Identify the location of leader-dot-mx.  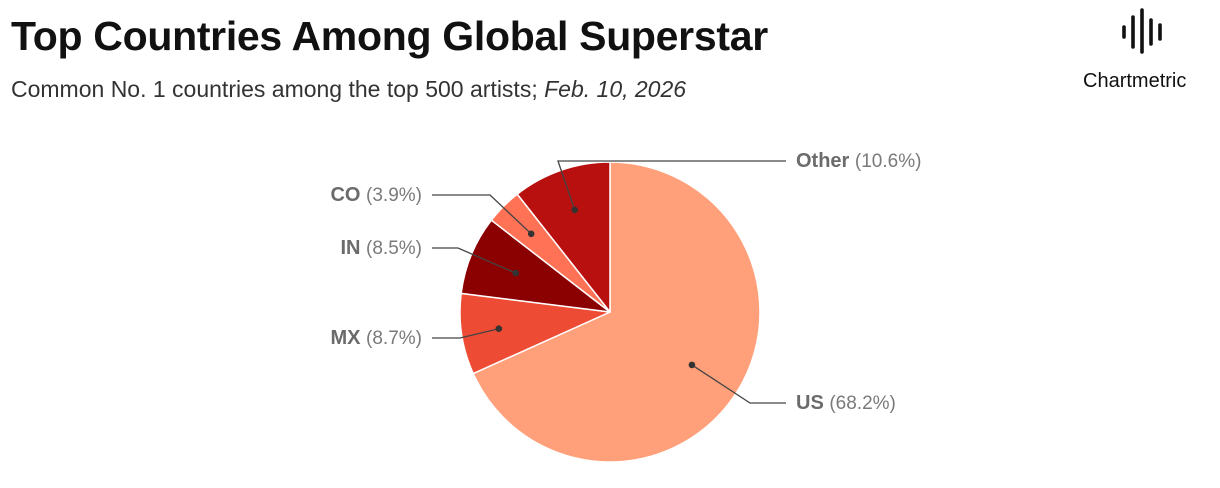
(499, 329).